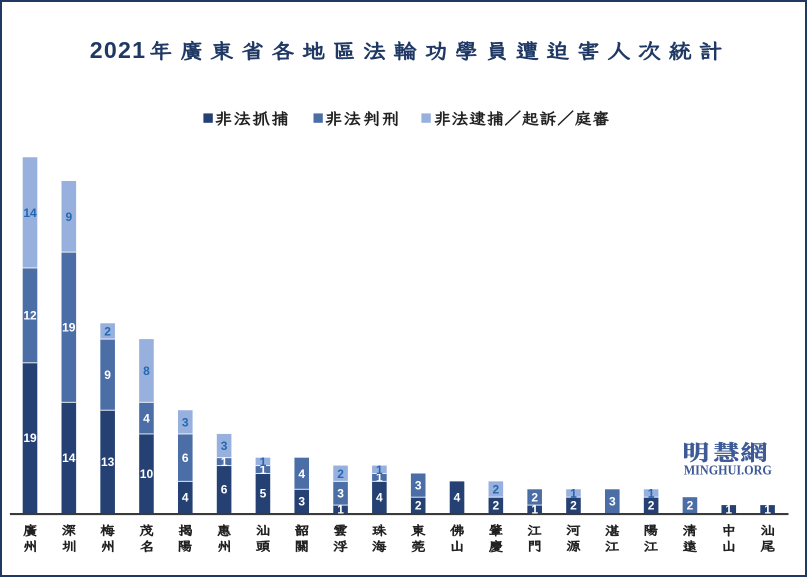 This screenshot has width=807, height=577. I want to click on svg-text: 2021, so click(118, 50).